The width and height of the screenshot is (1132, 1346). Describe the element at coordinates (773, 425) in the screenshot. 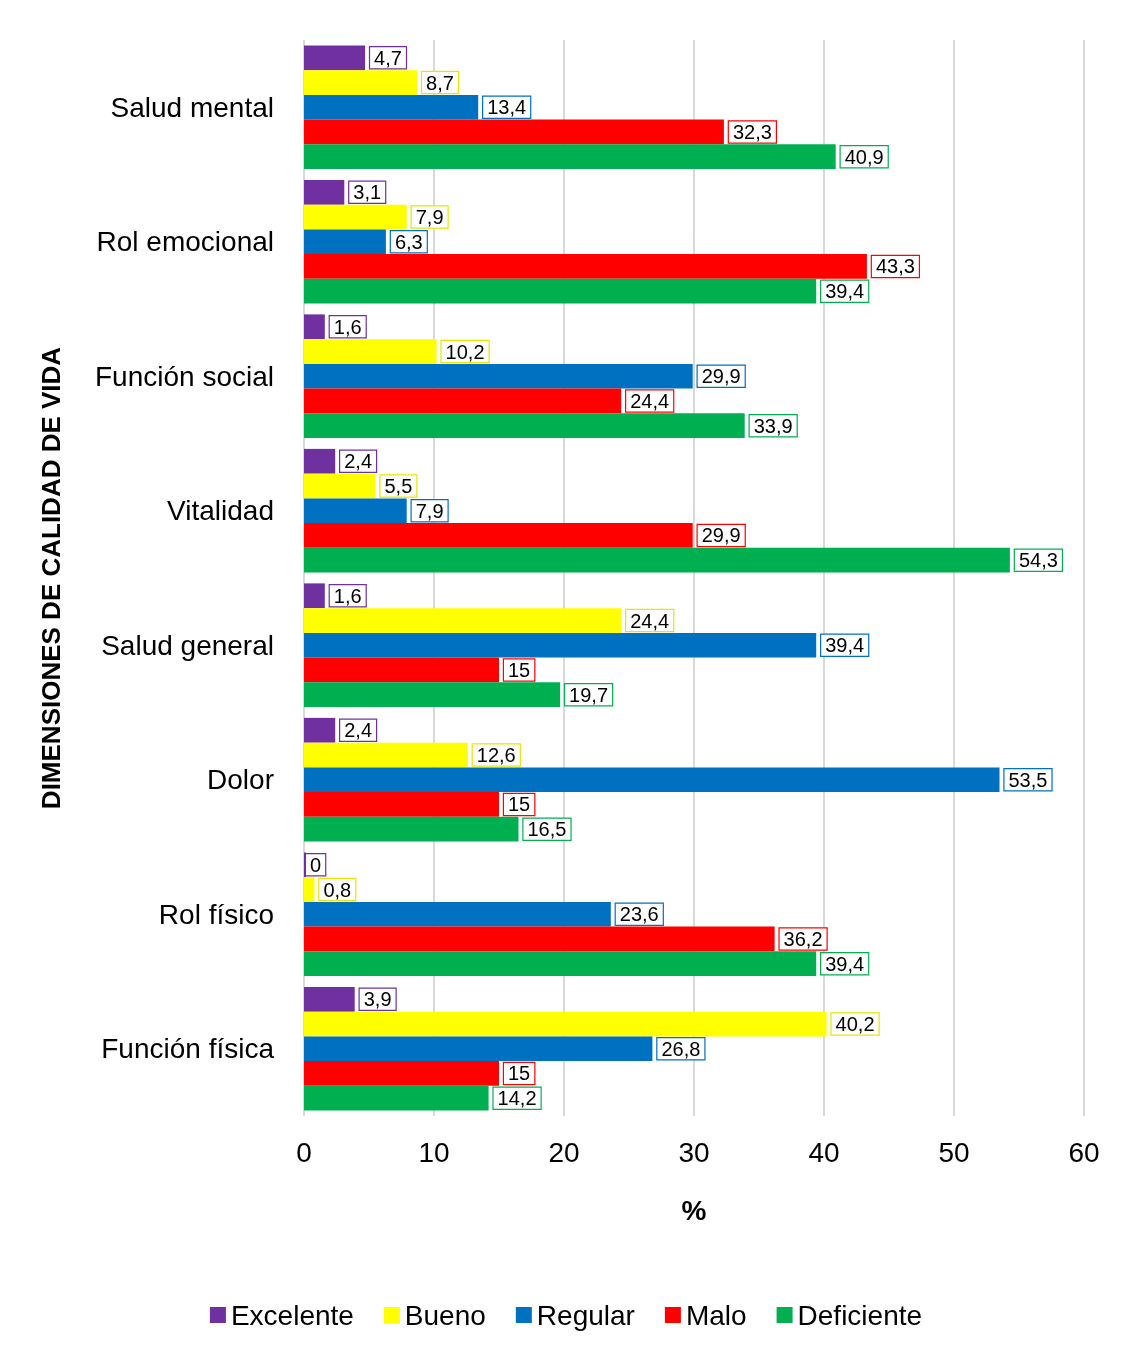

I see `data-label: 33,9` at that location.